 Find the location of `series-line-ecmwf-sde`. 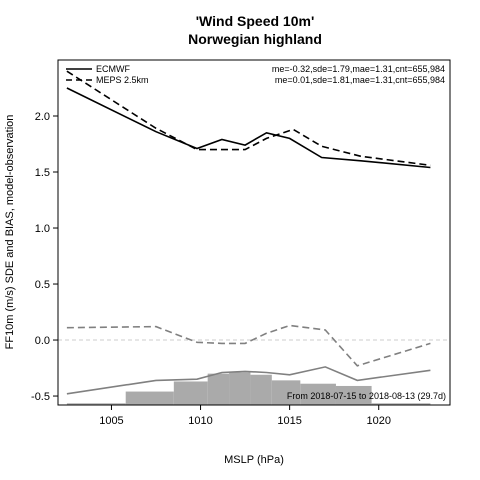

series-line-ecmwf-sde is located at coordinates (248, 128).